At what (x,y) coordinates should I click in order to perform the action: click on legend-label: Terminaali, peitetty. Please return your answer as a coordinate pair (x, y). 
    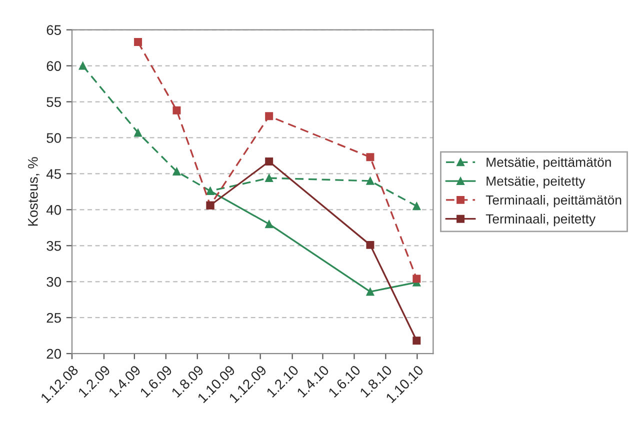
    Looking at the image, I should click on (541, 220).